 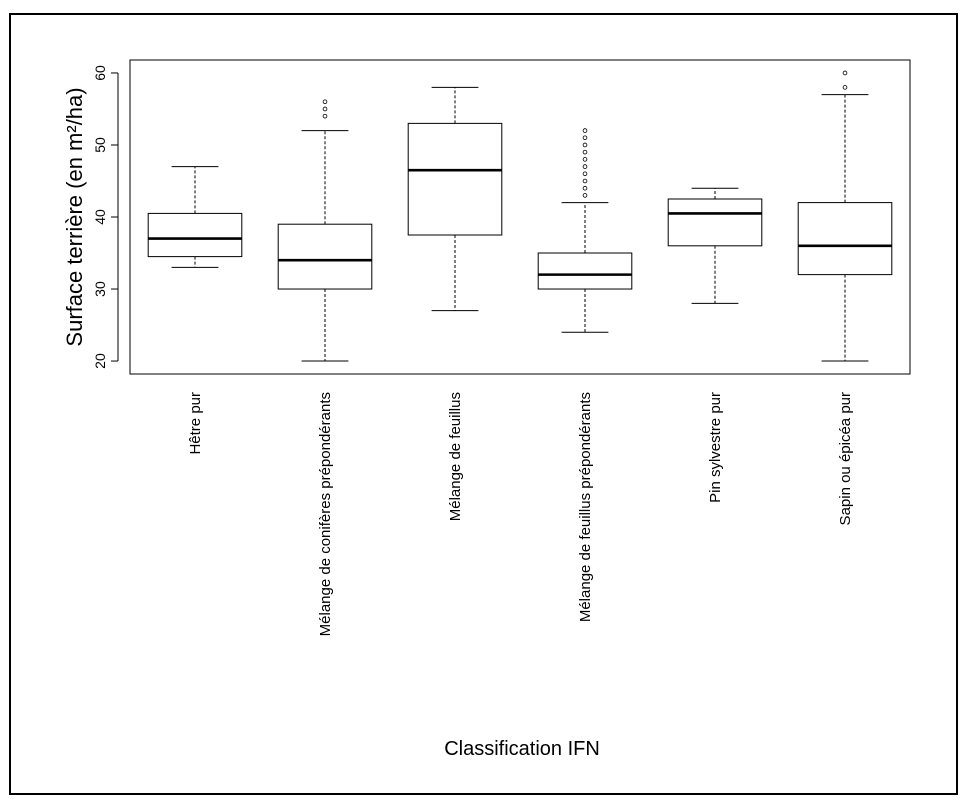 What do you see at coordinates (100, 73) in the screenshot?
I see `y-tick-label: 60` at bounding box center [100, 73].